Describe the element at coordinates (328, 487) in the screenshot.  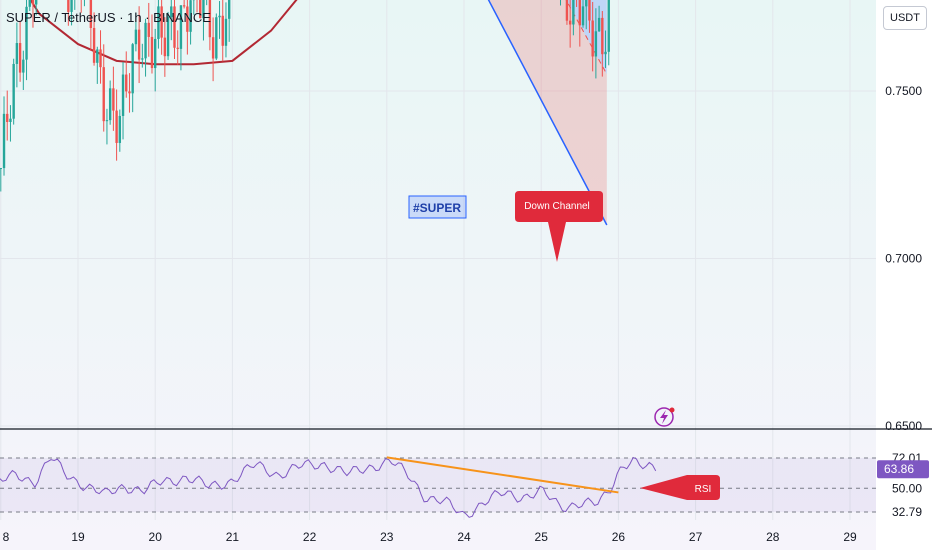
I see `rsi-line` at that location.